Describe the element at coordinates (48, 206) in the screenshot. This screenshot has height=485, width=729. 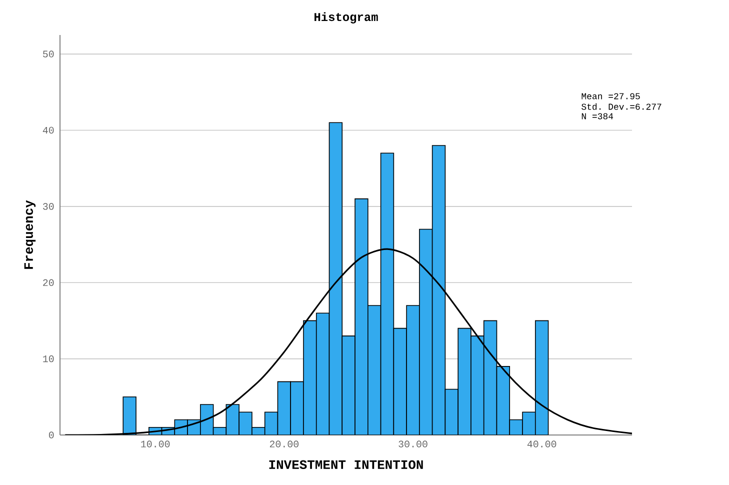
I see `y-tick-label: 30` at that location.